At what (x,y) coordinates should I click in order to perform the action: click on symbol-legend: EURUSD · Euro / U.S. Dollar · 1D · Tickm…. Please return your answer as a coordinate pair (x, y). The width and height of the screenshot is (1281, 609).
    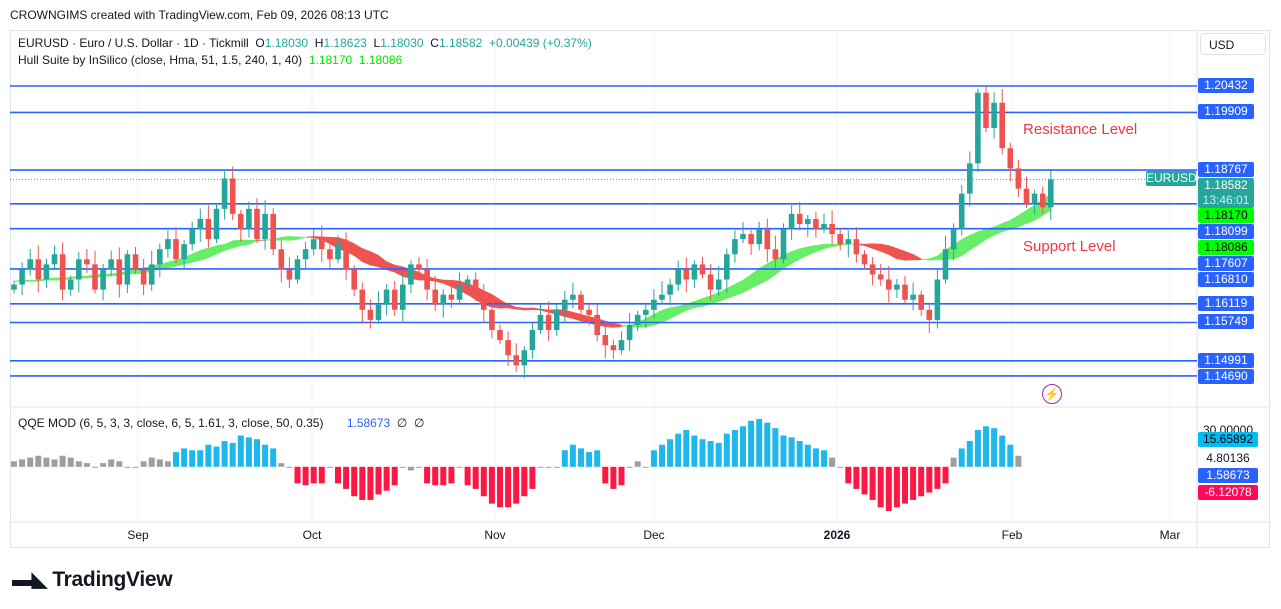
    Looking at the image, I should click on (305, 43).